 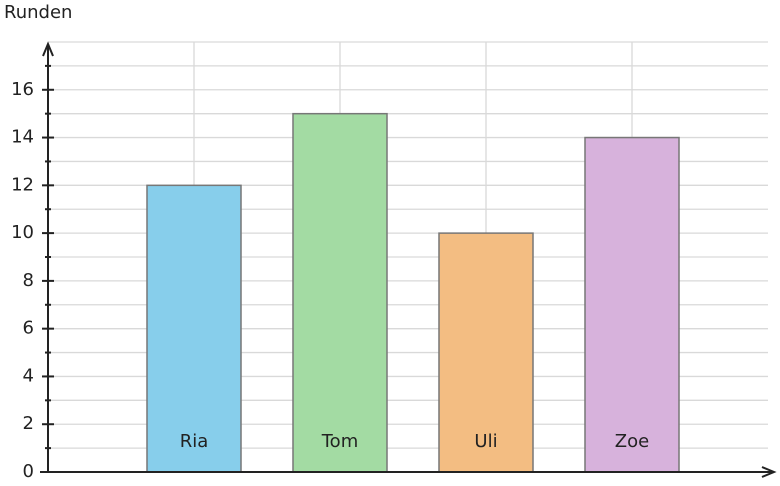 I want to click on x-axis-arrow, so click(x=769, y=472).